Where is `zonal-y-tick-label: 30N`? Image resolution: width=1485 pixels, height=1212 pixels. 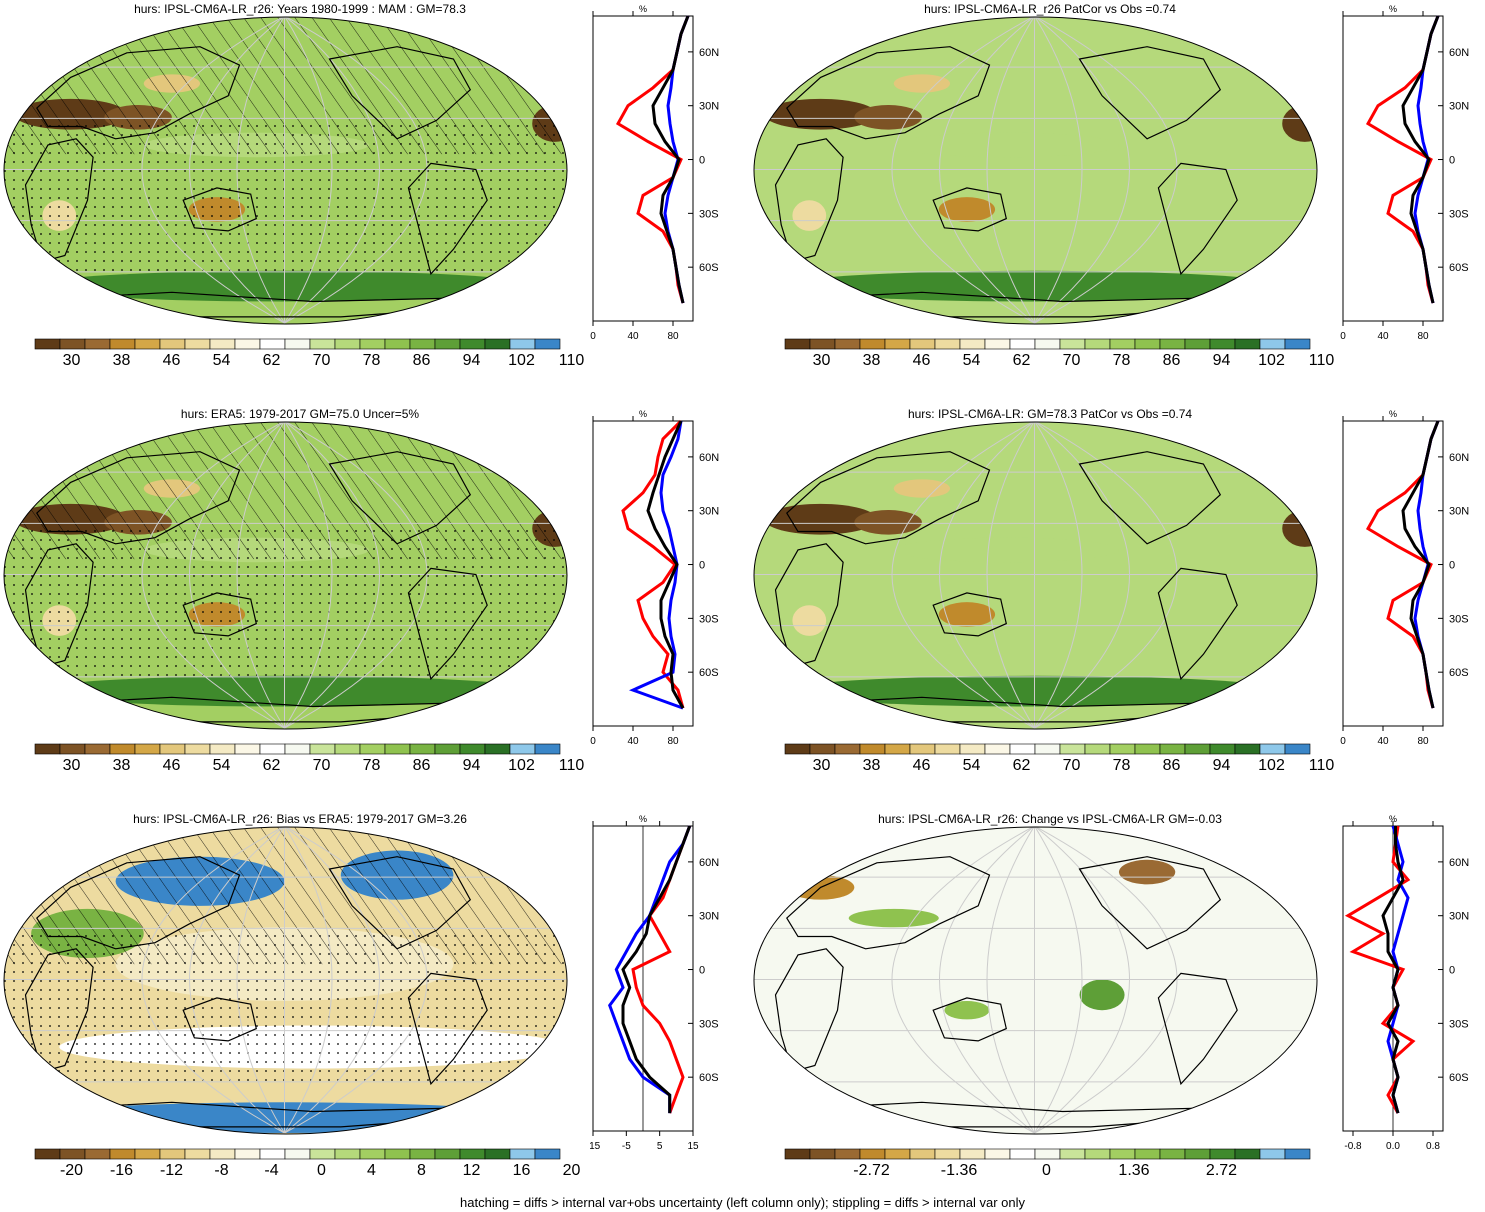 zonal-y-tick-label: 30N is located at coordinates (709, 917).